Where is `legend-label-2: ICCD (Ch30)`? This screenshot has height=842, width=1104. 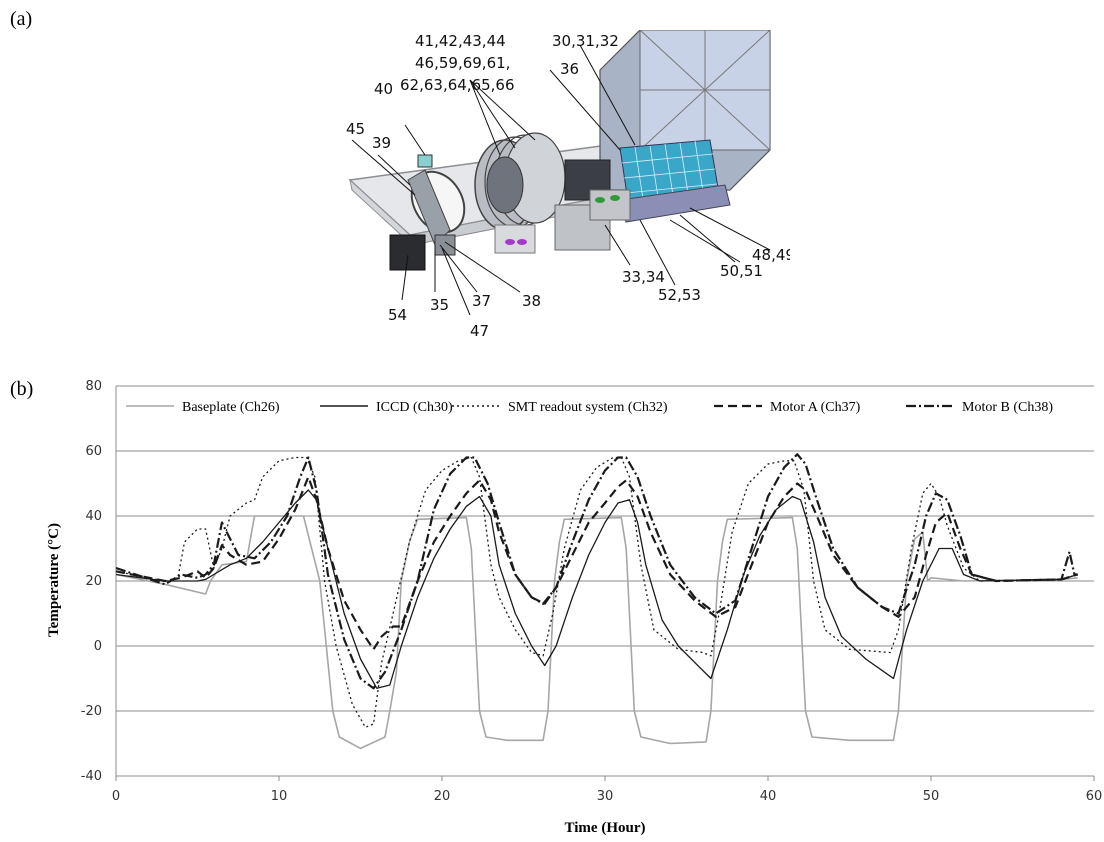 legend-label-2: ICCD (Ch30) is located at coordinates (414, 407).